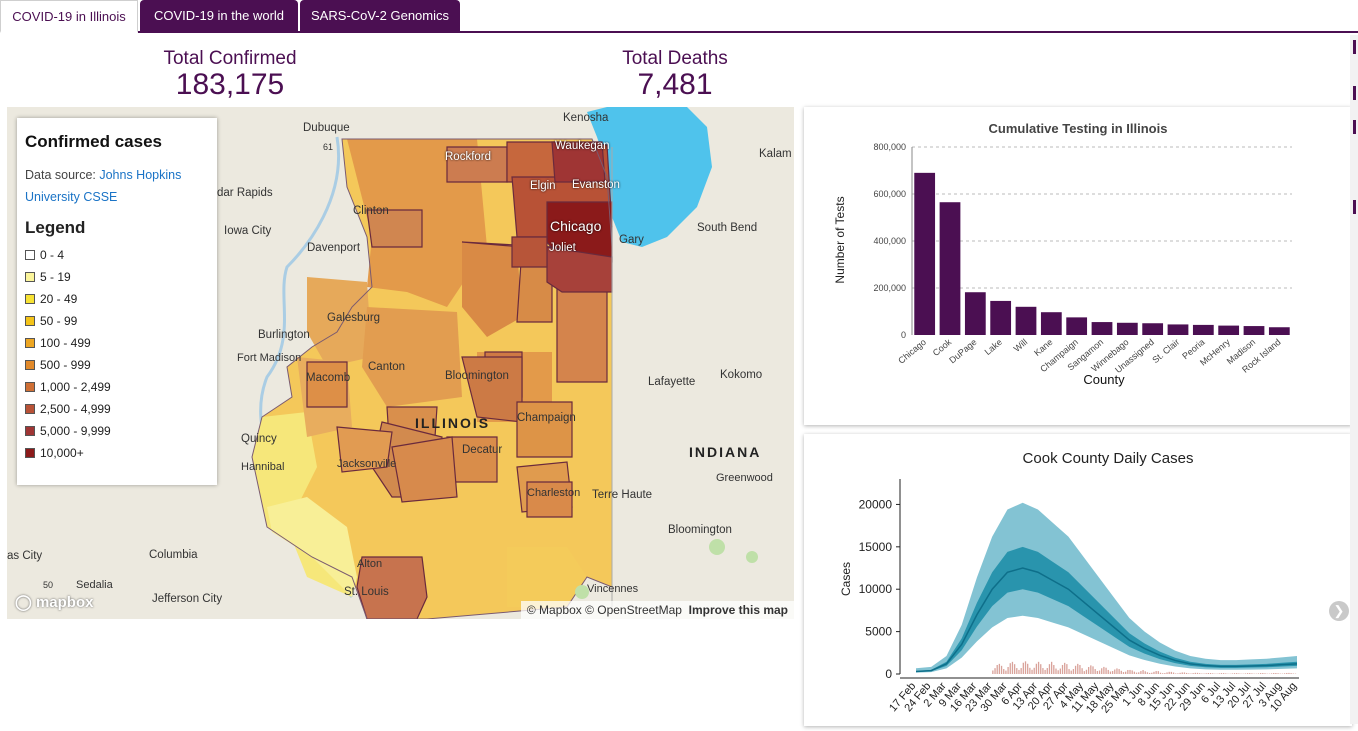 This screenshot has width=1358, height=731. What do you see at coordinates (284, 335) in the screenshot?
I see `map-place-label: Burlington` at bounding box center [284, 335].